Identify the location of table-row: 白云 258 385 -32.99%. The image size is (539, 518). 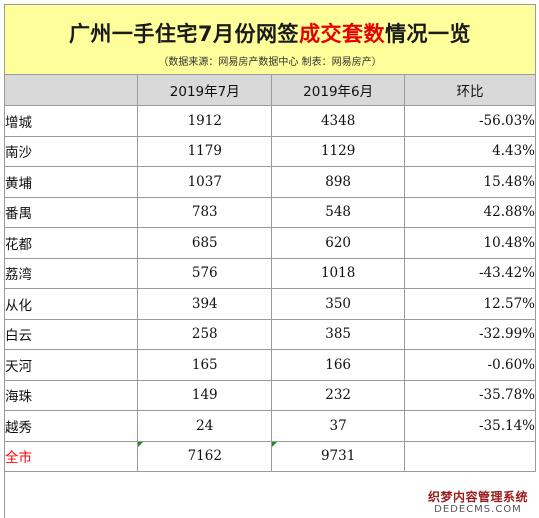
(270, 334).